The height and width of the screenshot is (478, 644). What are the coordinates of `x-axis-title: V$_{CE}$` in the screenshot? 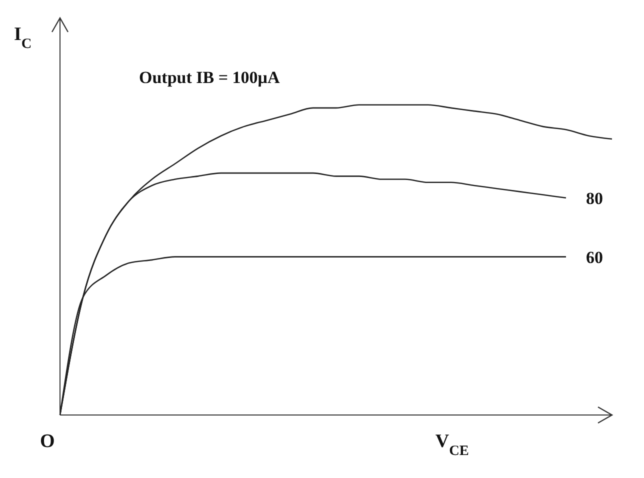 It's located at (452, 445).